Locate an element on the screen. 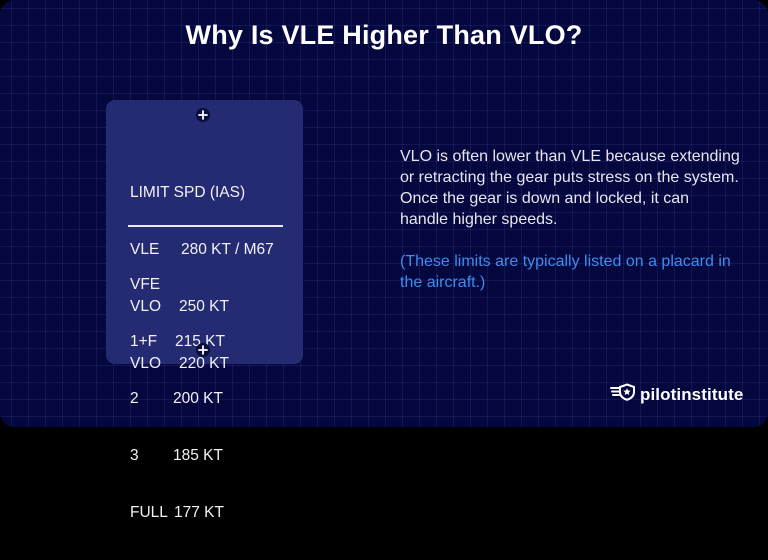 This screenshot has width=768, height=560. flap-row: FULL 177 KT is located at coordinates (177, 512).